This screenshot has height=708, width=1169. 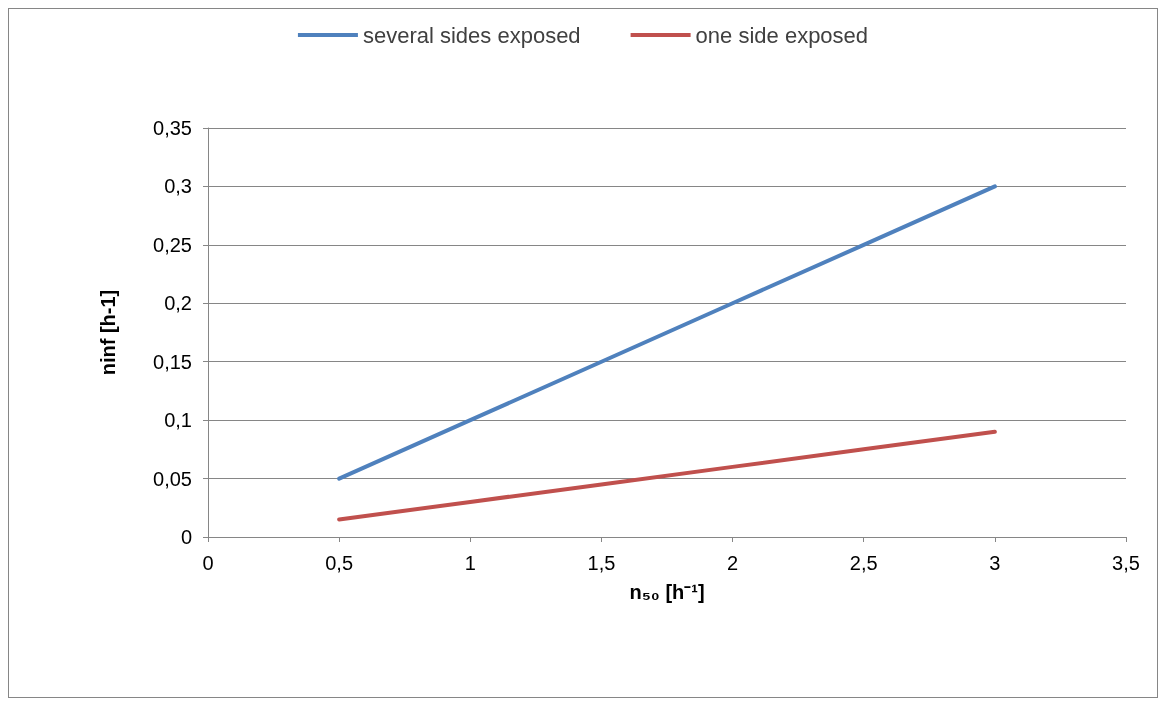 I want to click on x-tick-label: 0,5, so click(x=339, y=563).